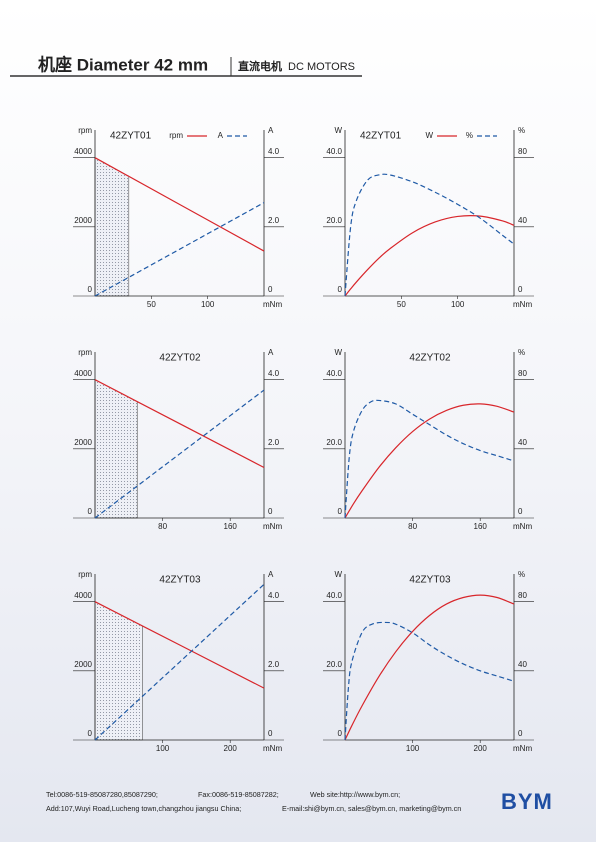 This screenshot has height=842, width=596. What do you see at coordinates (527, 801) in the screenshot?
I see `logo: BYM` at bounding box center [527, 801].